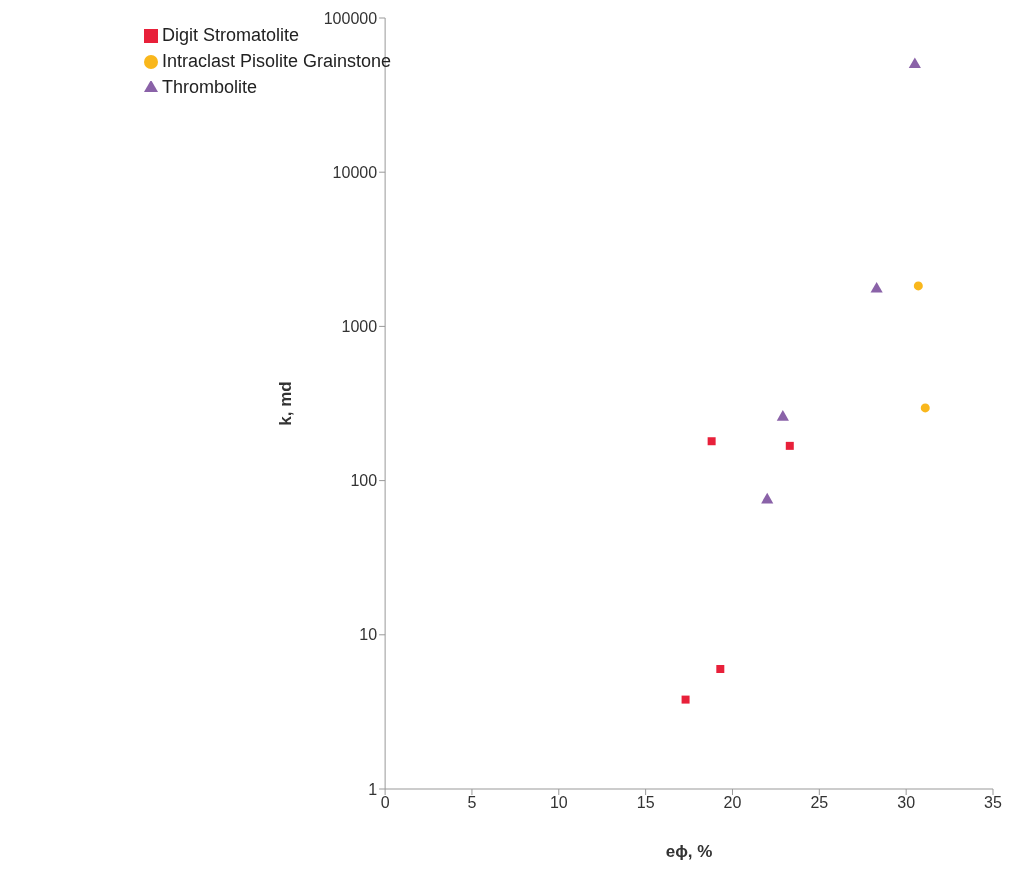 The image size is (1013, 869). Describe the element at coordinates (906, 803) in the screenshot. I see `x-tick-label: 30` at that location.